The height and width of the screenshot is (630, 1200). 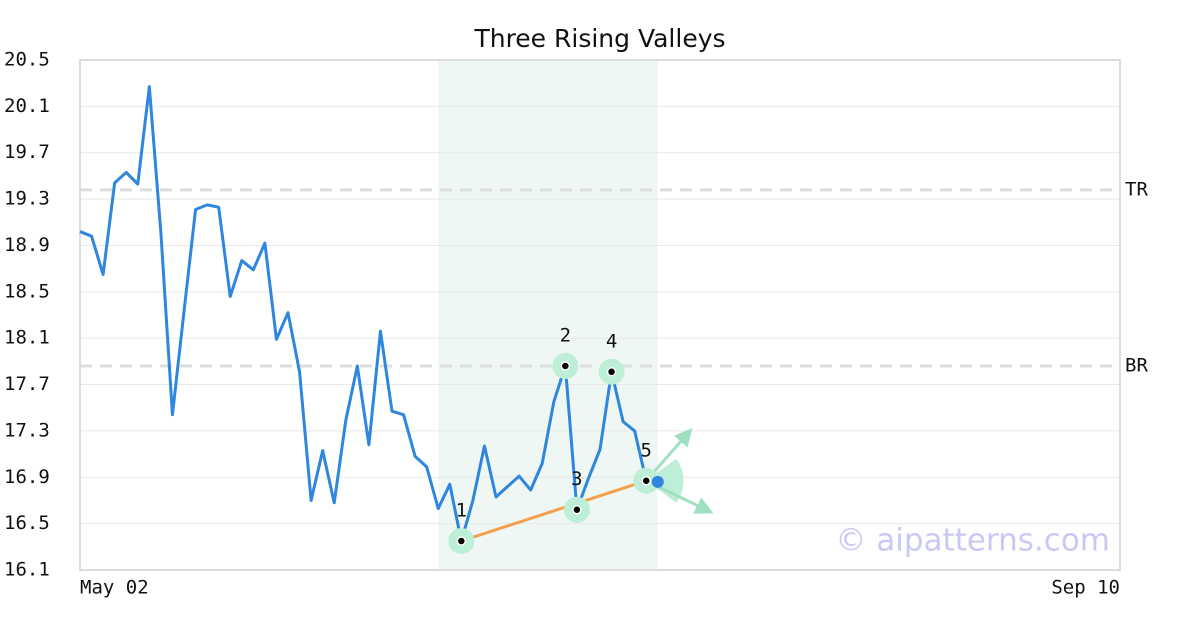 What do you see at coordinates (565, 336) in the screenshot?
I see `pattern-label: 2` at bounding box center [565, 336].